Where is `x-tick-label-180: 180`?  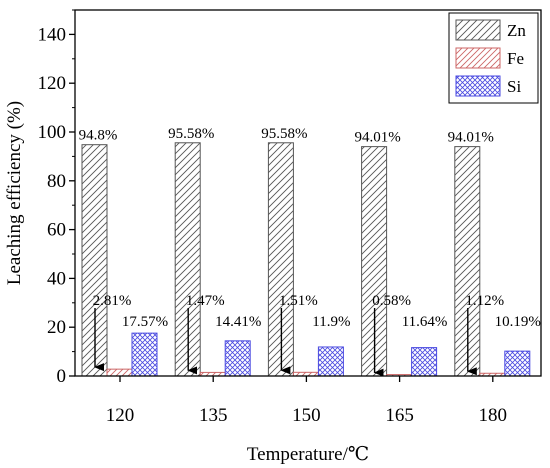 x-tick-label-180: 180 is located at coordinates (493, 415).